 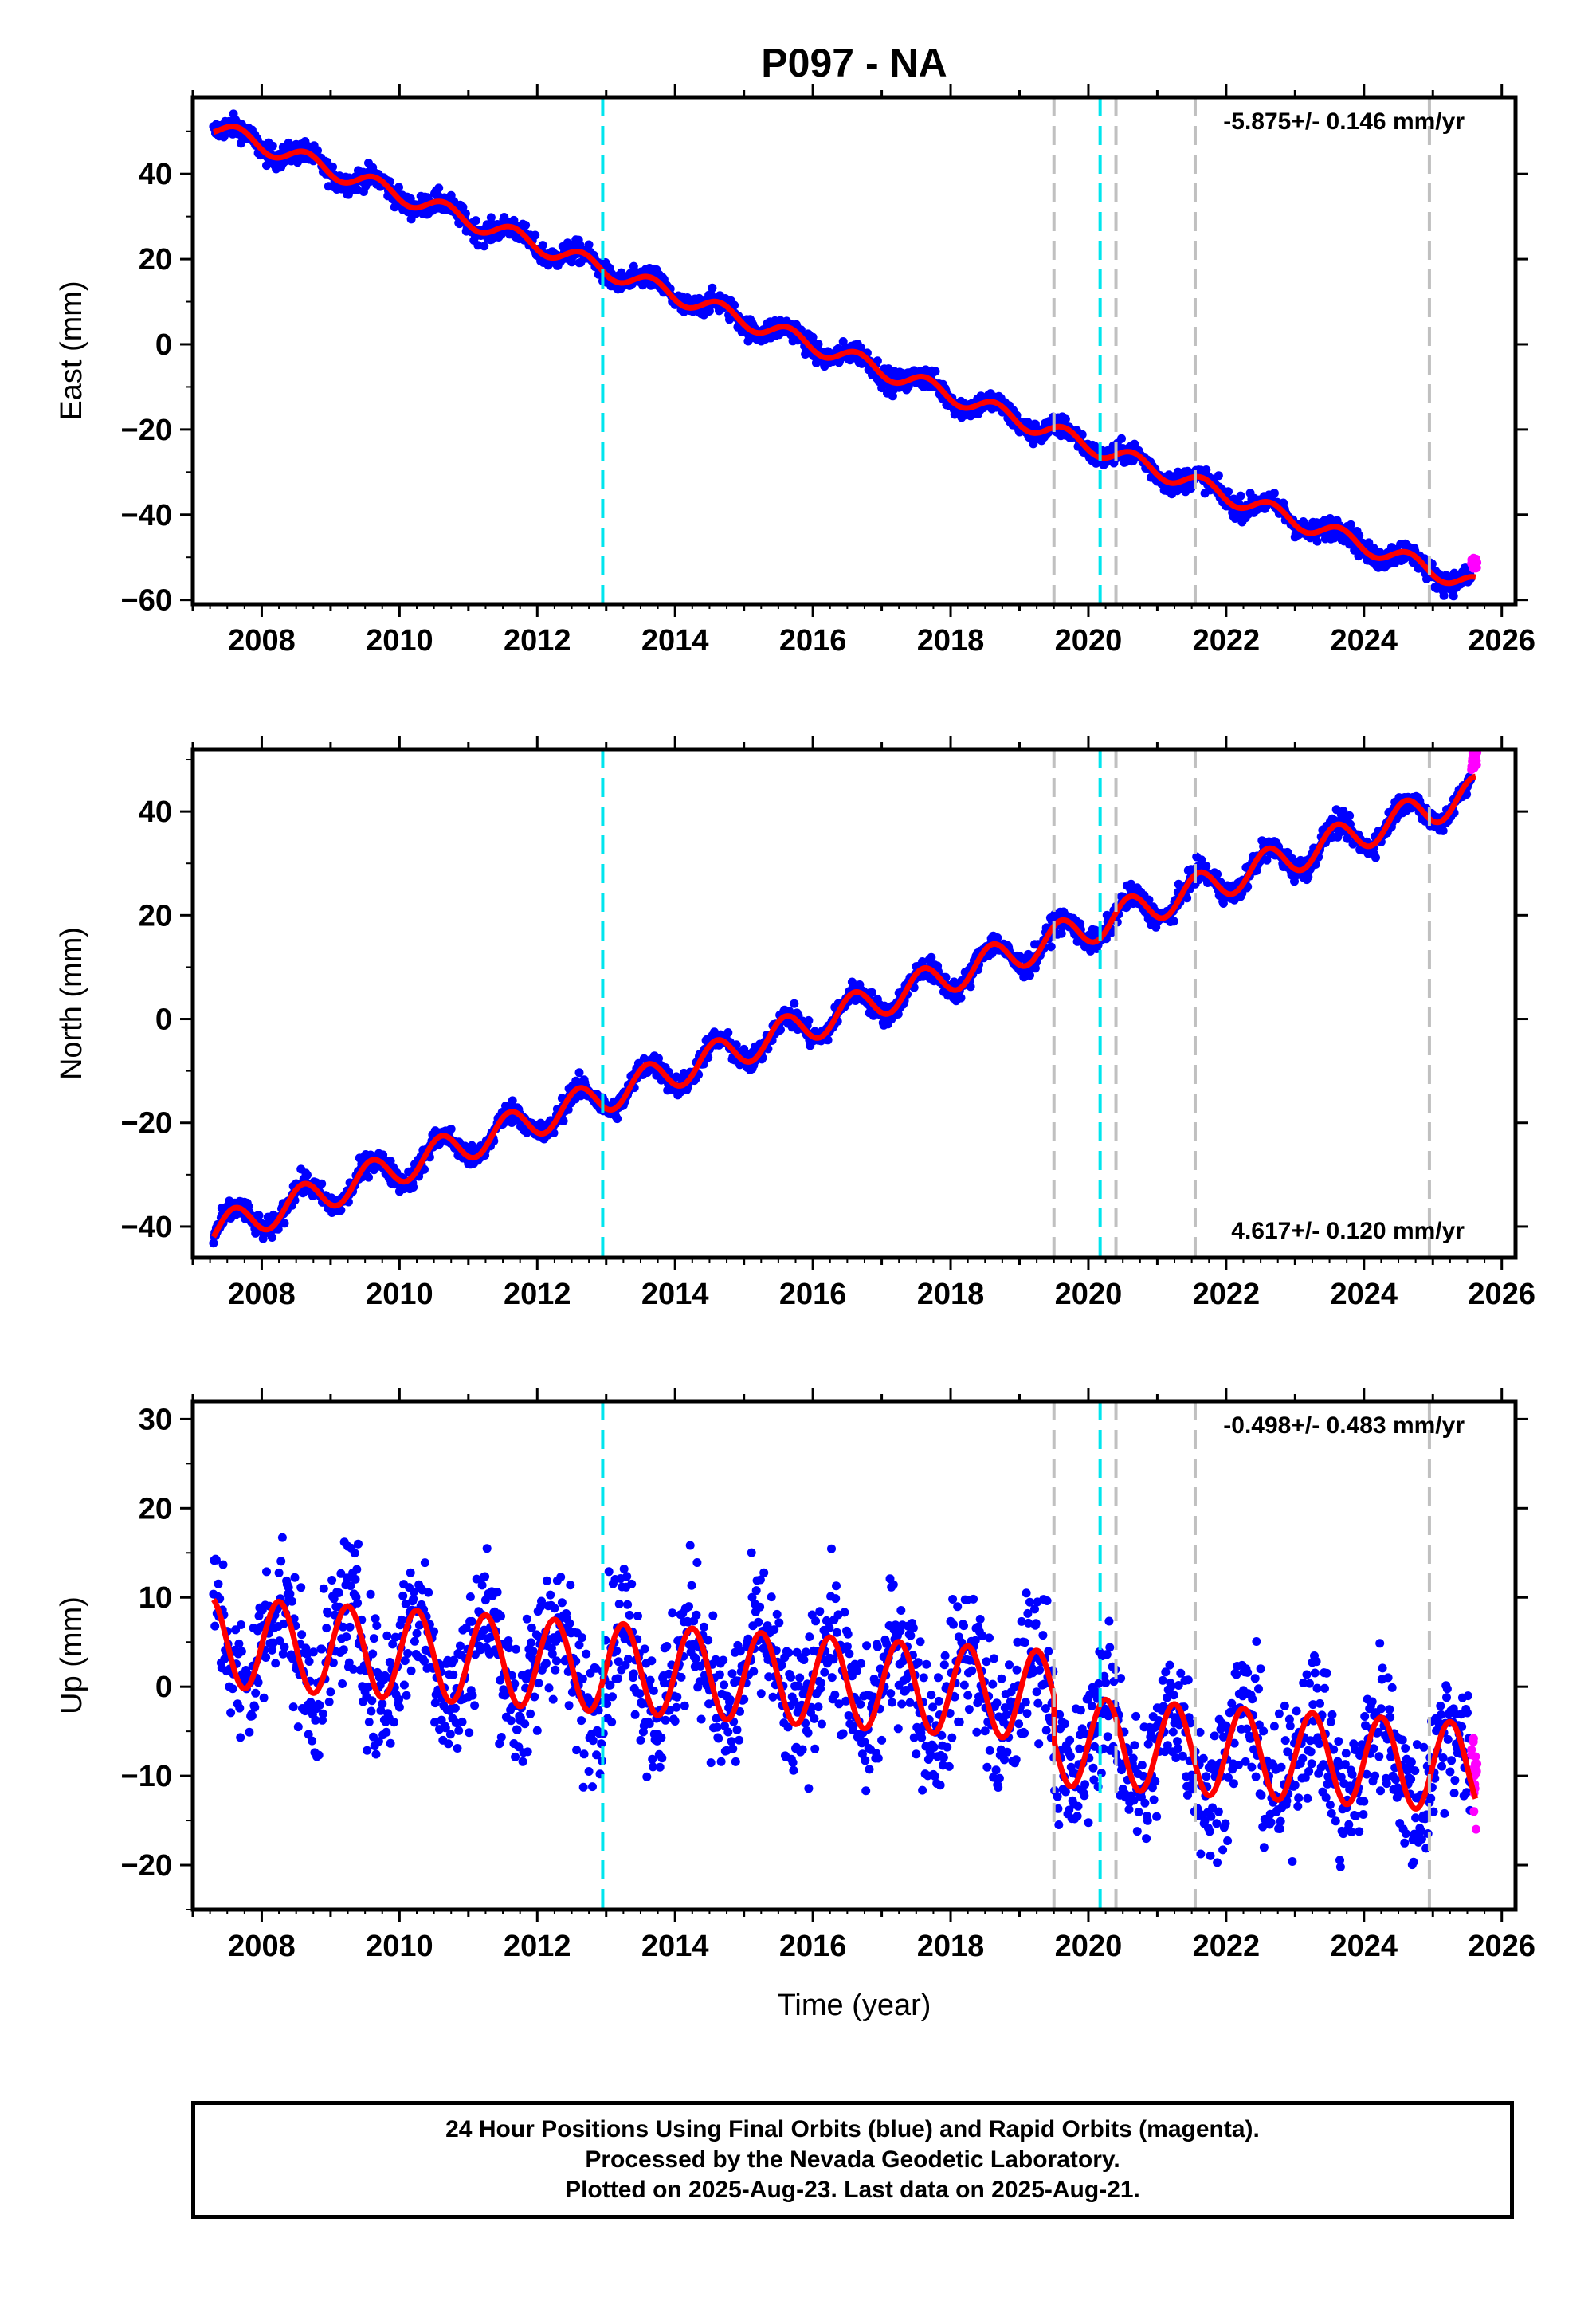 I want to click on y-tick-label: −60, so click(x=147, y=601).